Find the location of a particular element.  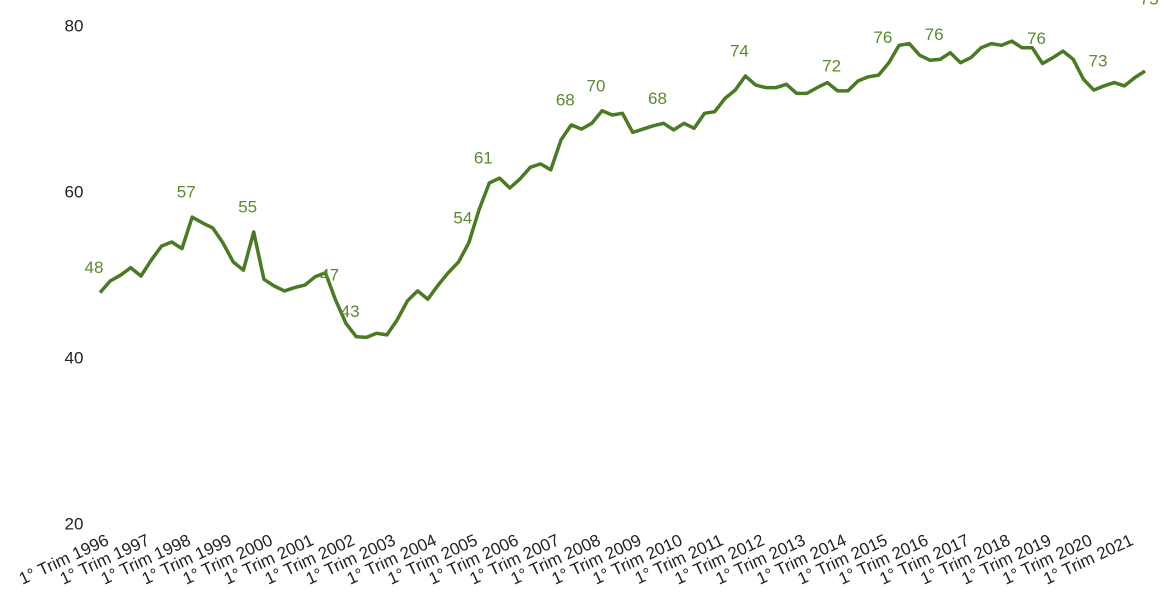

y-tick-label: 40 is located at coordinates (74, 357).